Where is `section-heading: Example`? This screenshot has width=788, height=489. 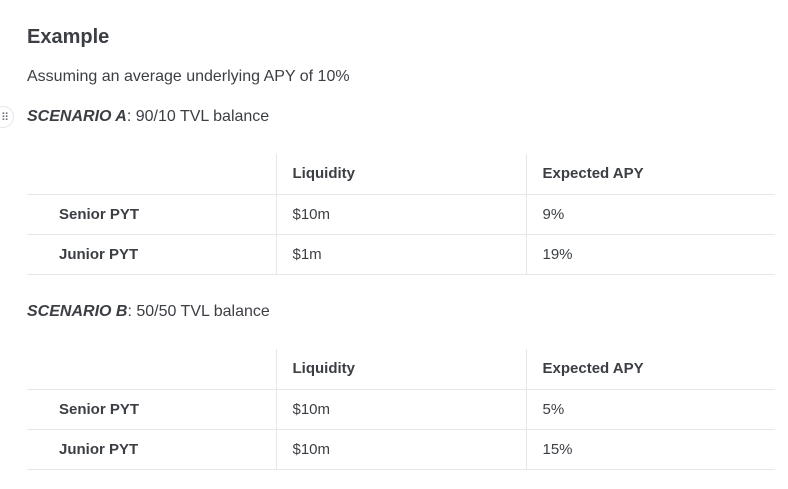
section-heading: Example is located at coordinates (68, 37).